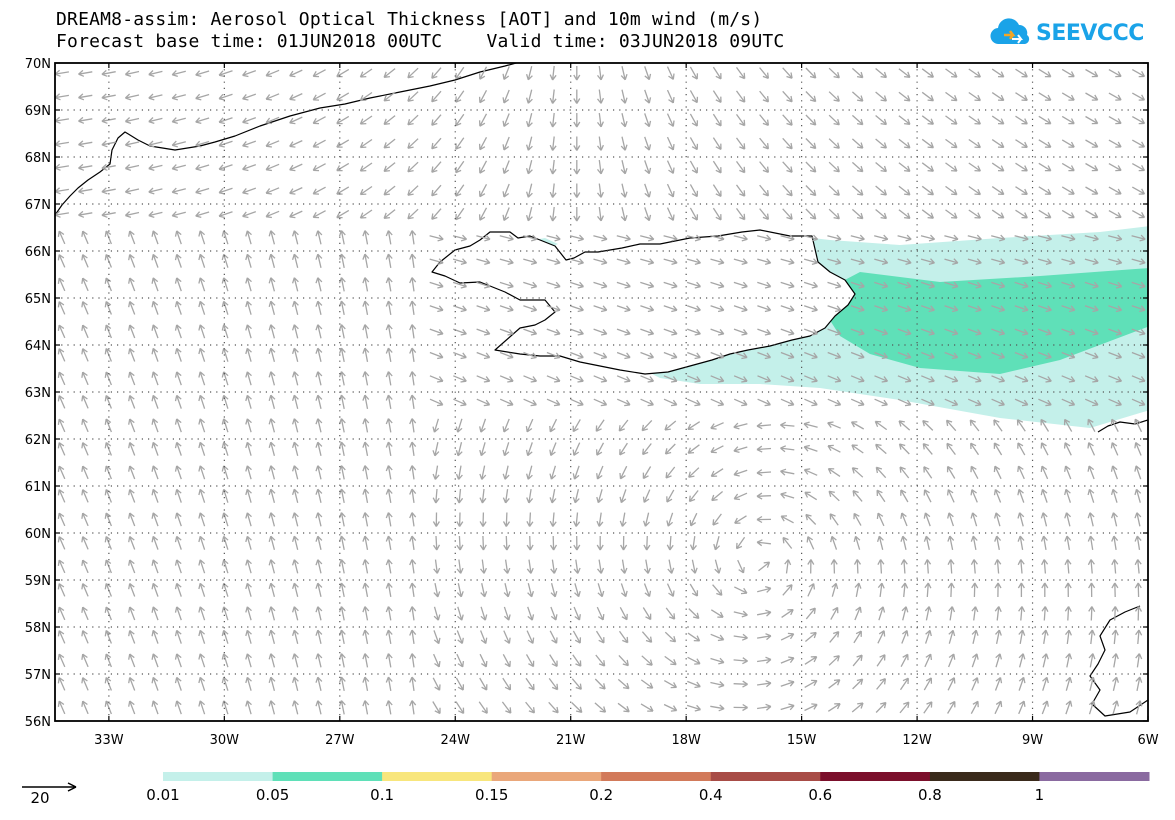 This screenshot has height=820, width=1175. Describe the element at coordinates (327, 776) in the screenshot. I see `colorbar-segment` at that location.